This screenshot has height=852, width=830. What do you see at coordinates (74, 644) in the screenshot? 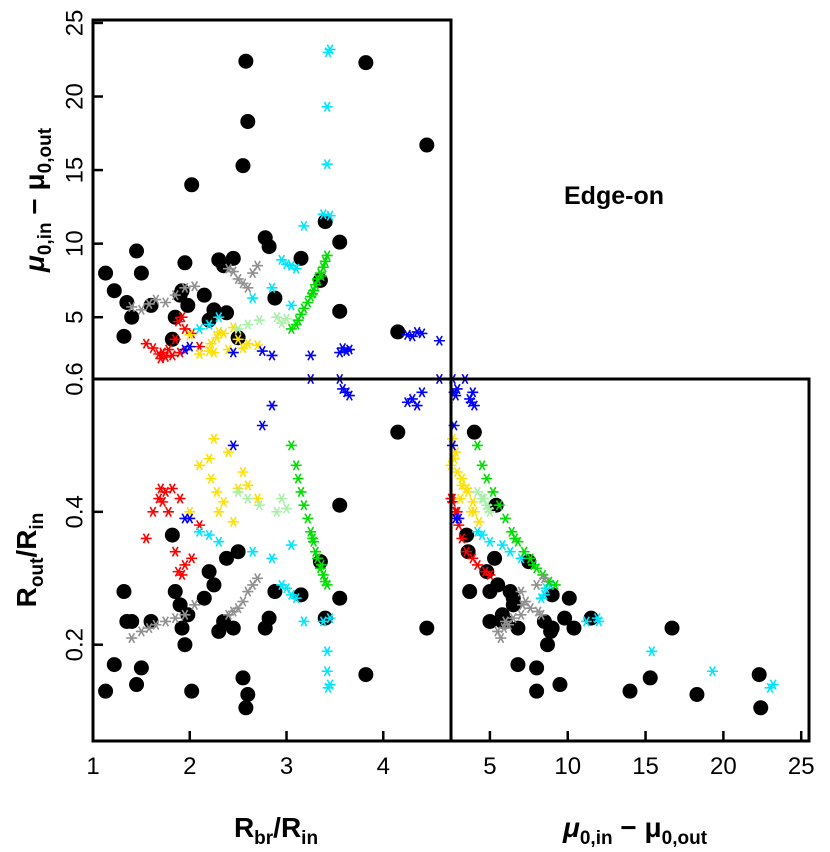
I see `y-ratio-tick-label: 0.2` at bounding box center [74, 644].